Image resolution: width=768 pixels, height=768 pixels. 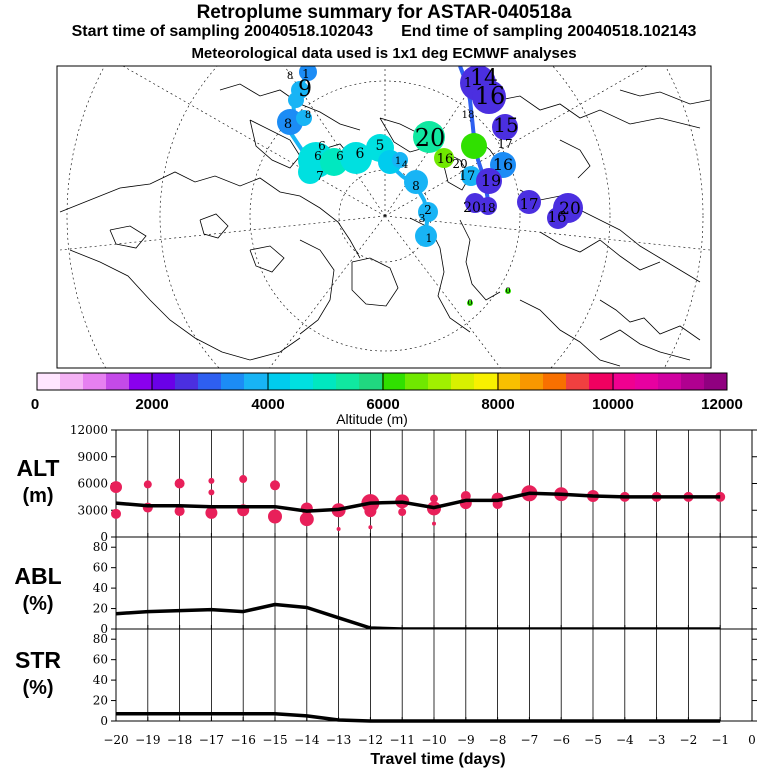 What do you see at coordinates (115, 740) in the screenshot?
I see `x-tick-label: −20` at bounding box center [115, 740].